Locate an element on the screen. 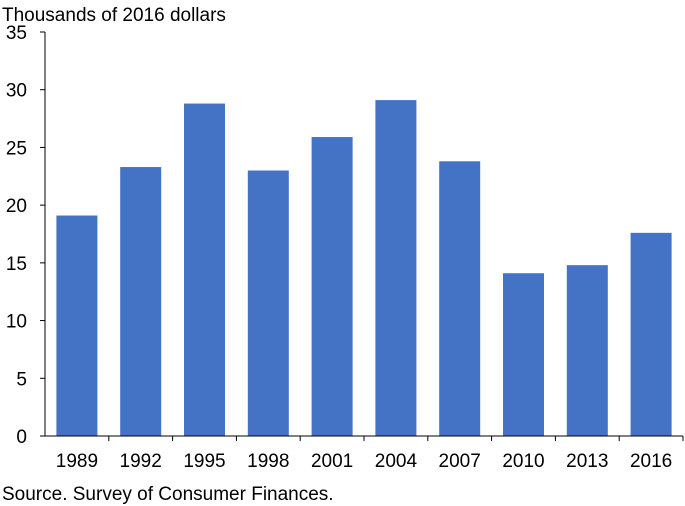 The width and height of the screenshot is (685, 506). x-tick-label: 1992 is located at coordinates (141, 461).